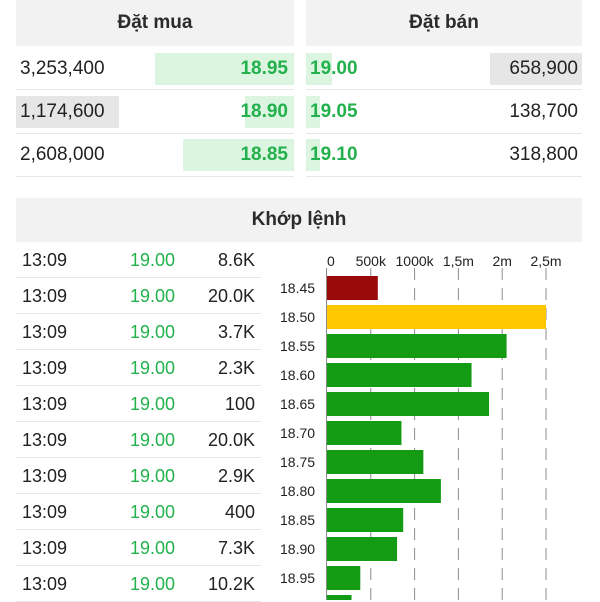  What do you see at coordinates (334, 68) in the screenshot?
I see `sell-price: 19.00` at bounding box center [334, 68].